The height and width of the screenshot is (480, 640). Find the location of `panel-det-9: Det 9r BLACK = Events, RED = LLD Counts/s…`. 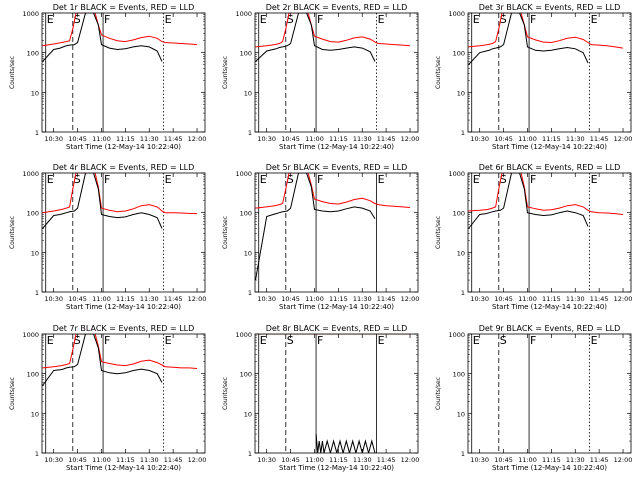

panel-det-9: Det 9r BLACK = Events, RED = LLD Counts/s… is located at coordinates (533, 398).